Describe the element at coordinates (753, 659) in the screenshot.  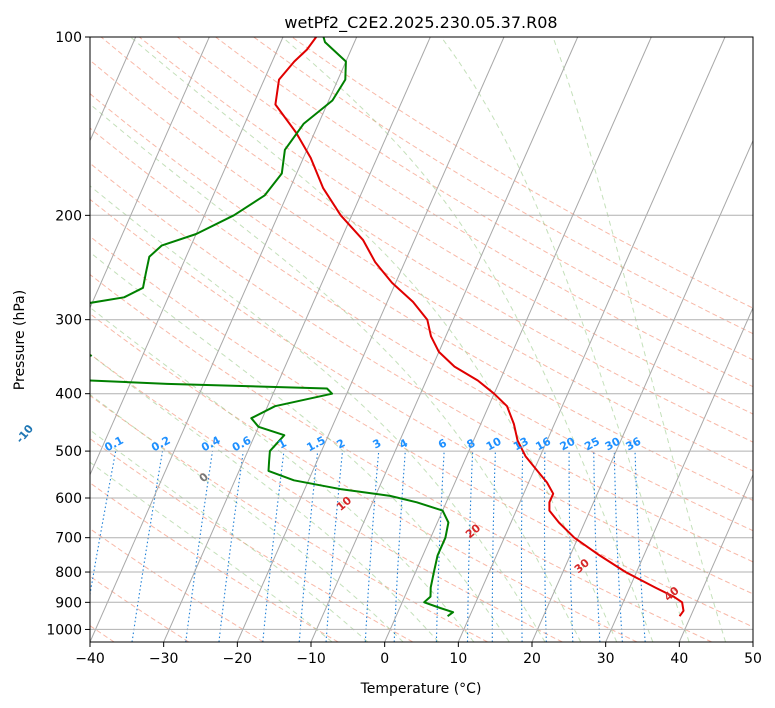
I see `x-tick-label: 50` at that location.